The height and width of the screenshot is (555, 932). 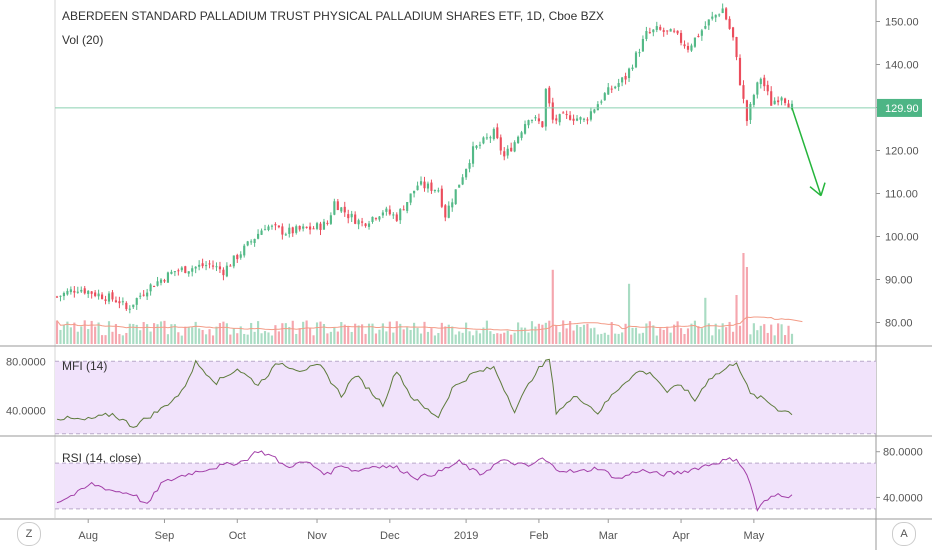 I want to click on price-tick-label: 80.00, so click(x=899, y=324).